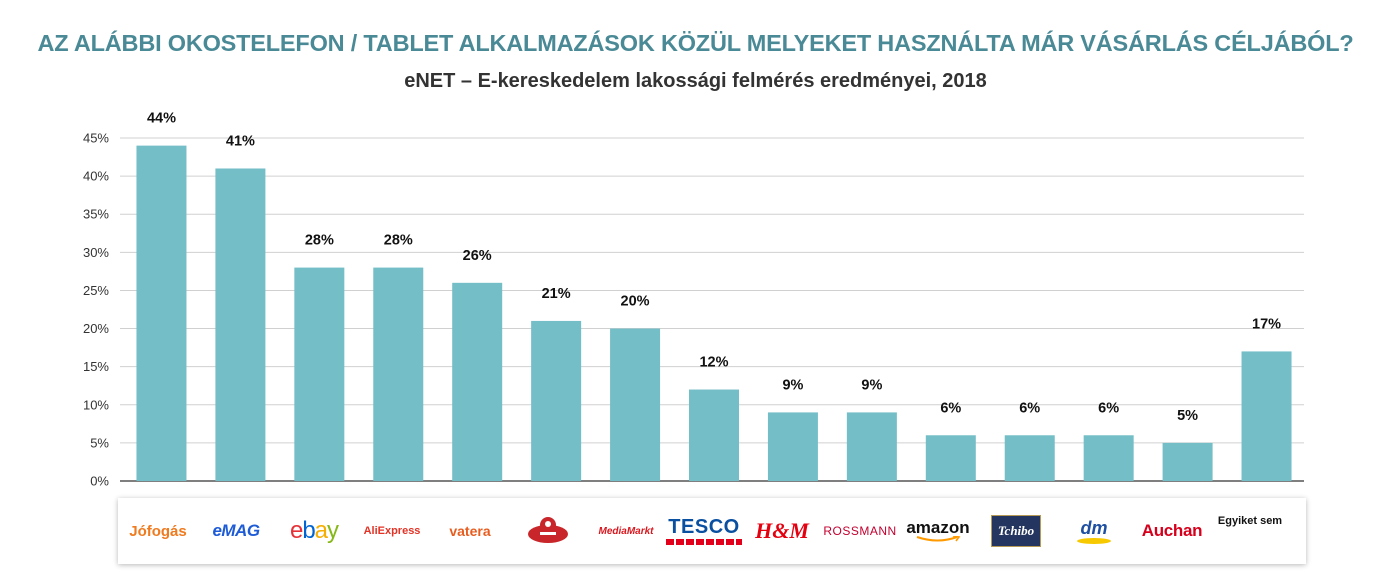  I want to click on data-label-11: 6%, so click(950, 408).